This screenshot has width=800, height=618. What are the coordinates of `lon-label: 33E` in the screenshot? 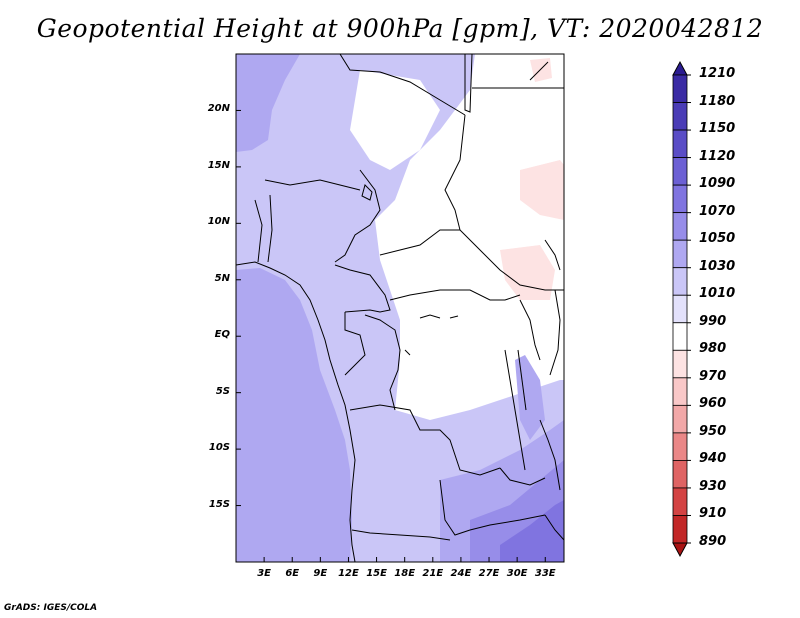 It's located at (545, 573).